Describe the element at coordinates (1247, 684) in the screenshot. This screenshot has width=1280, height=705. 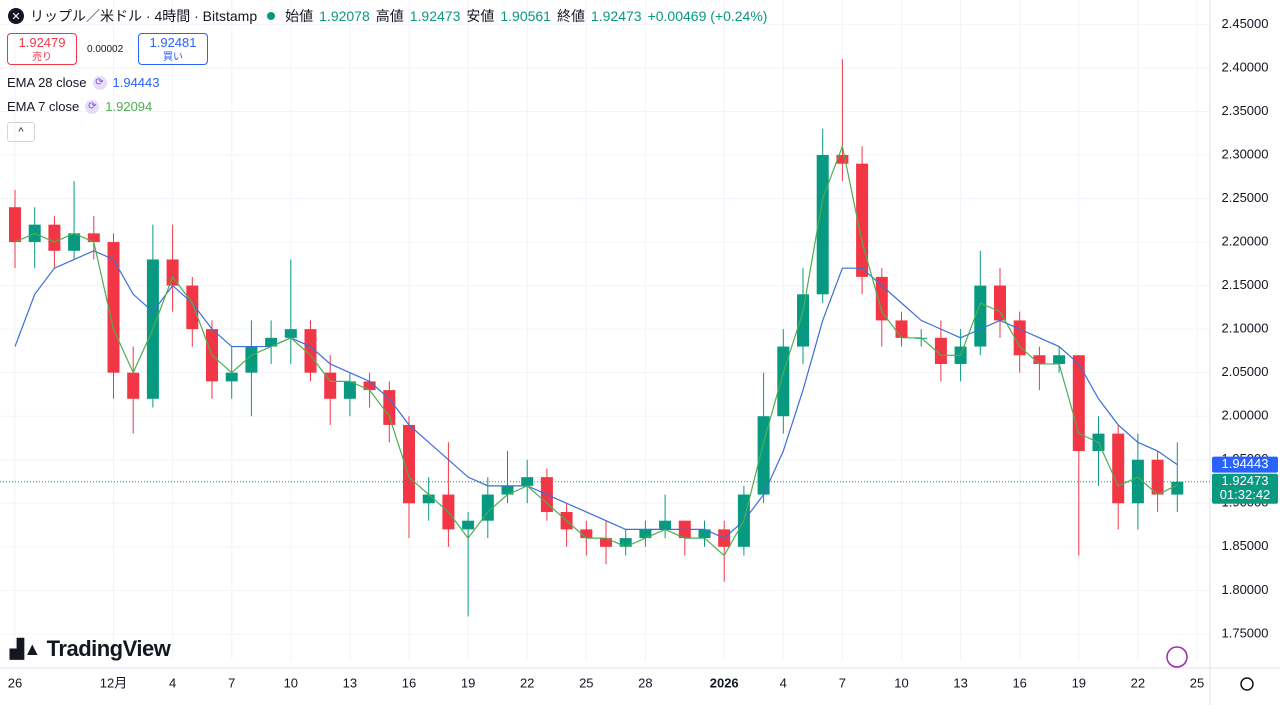
I see `settings-icon` at that location.